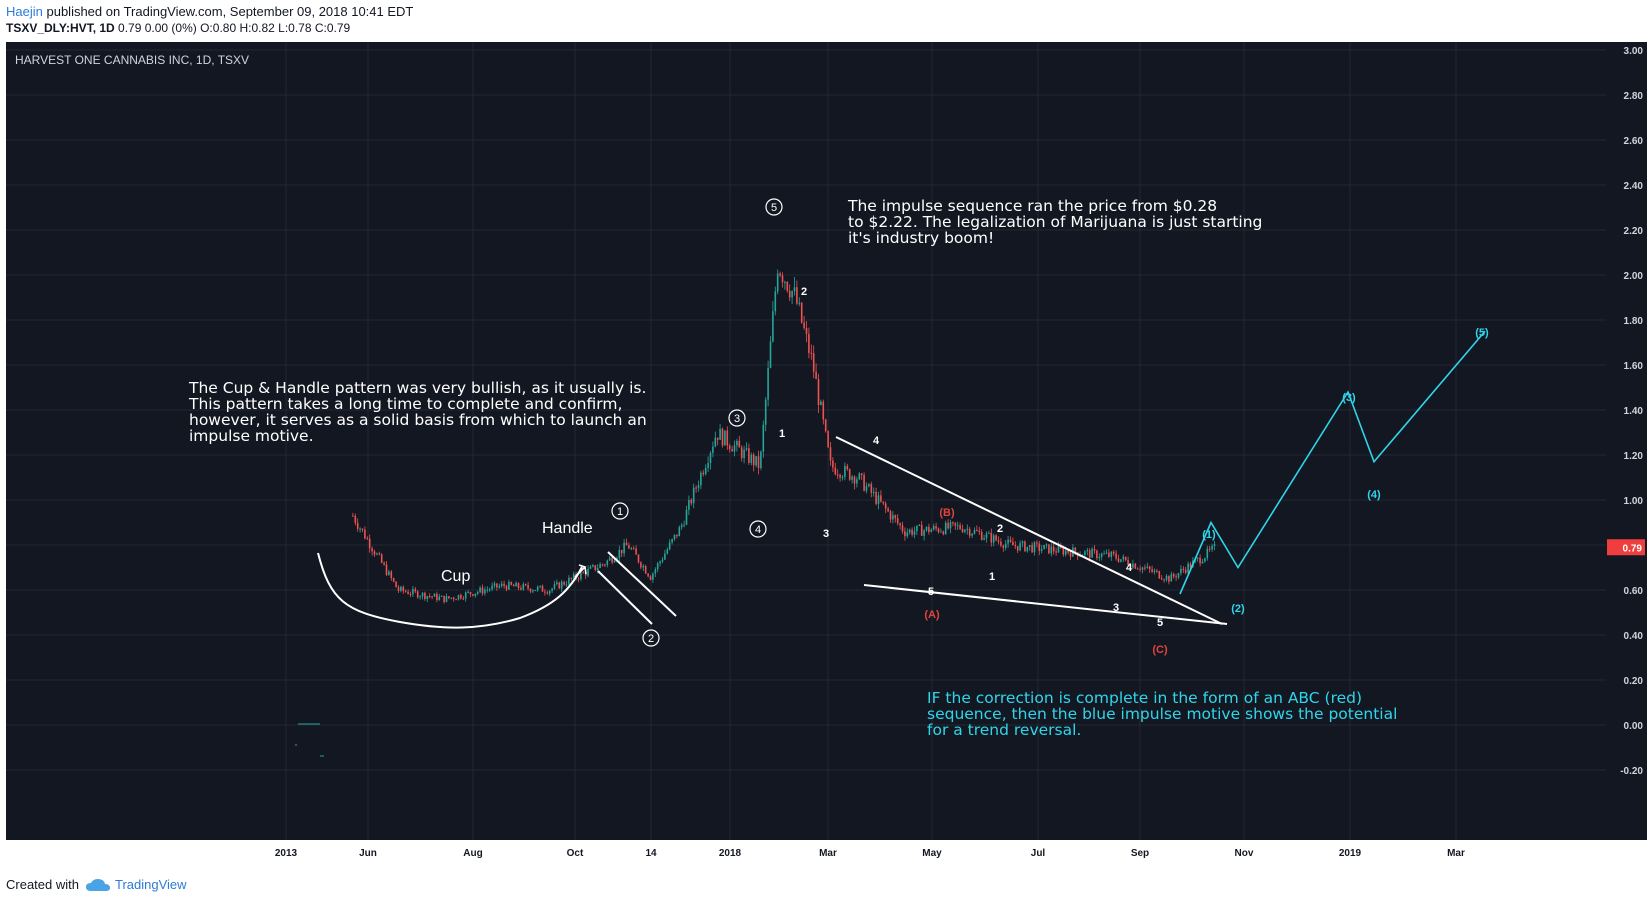  What do you see at coordinates (1634, 366) in the screenshot?
I see `y-tick-label: 1.60` at bounding box center [1634, 366].